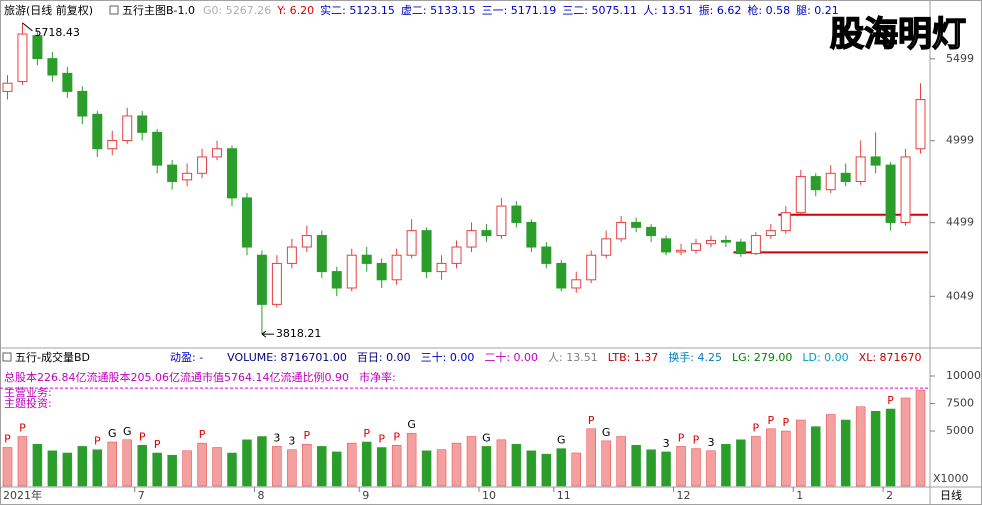 This screenshot has height=505, width=982. What do you see at coordinates (486, 437) in the screenshot?
I see `signal-label: G` at bounding box center [486, 437].